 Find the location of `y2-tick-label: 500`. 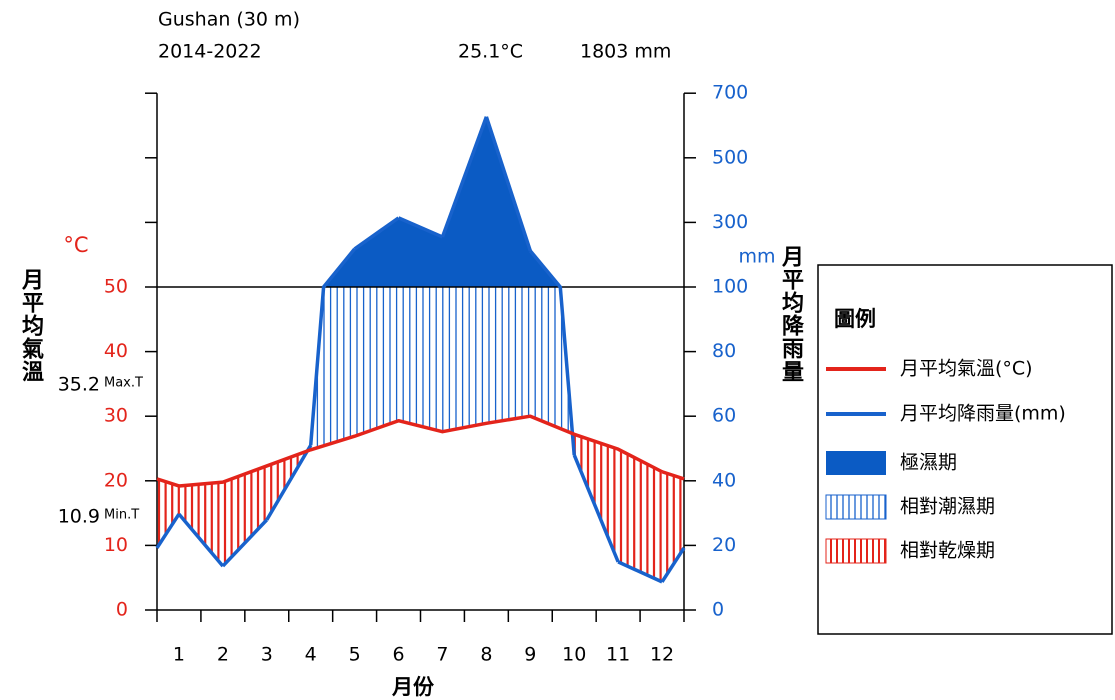

y2-tick-label: 500 is located at coordinates (730, 157).